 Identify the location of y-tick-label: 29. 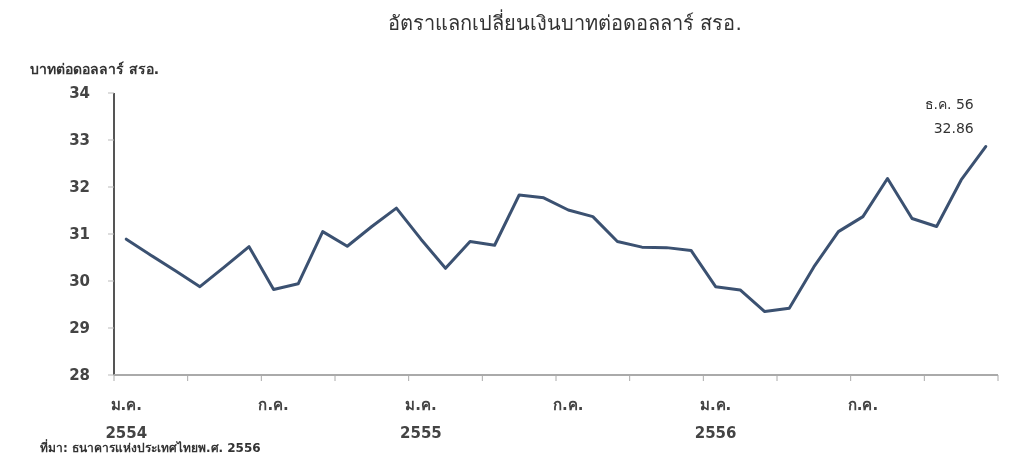
(79, 328).